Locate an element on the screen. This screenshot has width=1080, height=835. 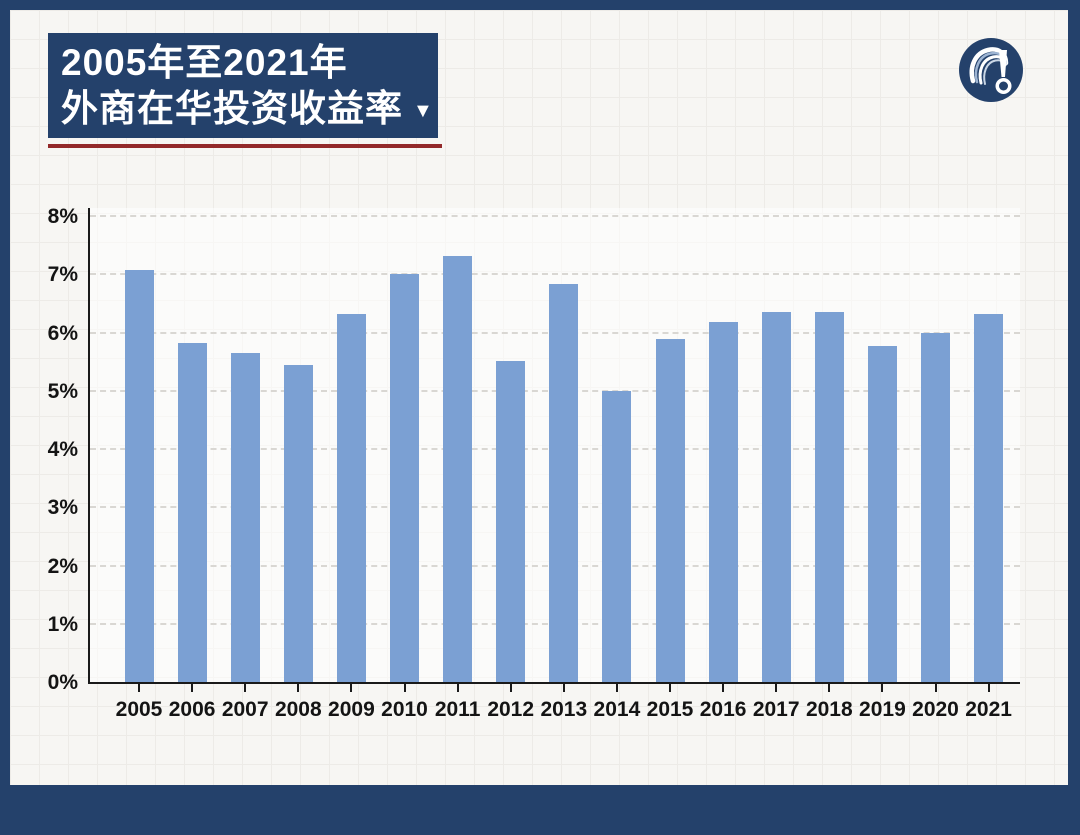
title-underline is located at coordinates (245, 146).